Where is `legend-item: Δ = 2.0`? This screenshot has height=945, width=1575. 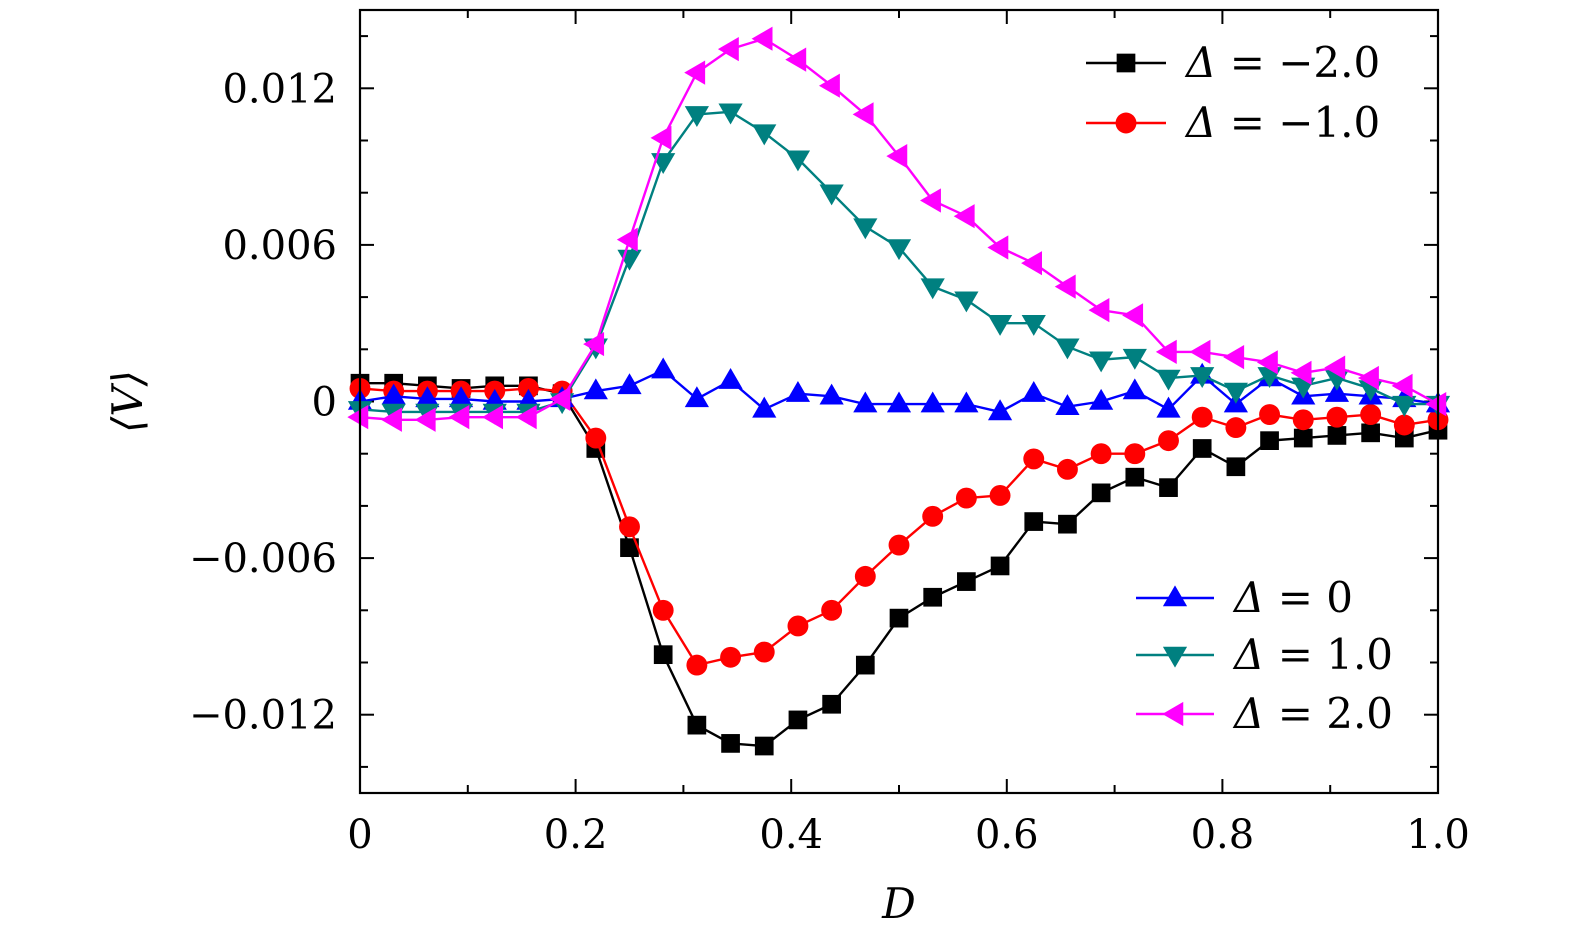
legend-item: Δ = 2.0 is located at coordinates (1264, 713).